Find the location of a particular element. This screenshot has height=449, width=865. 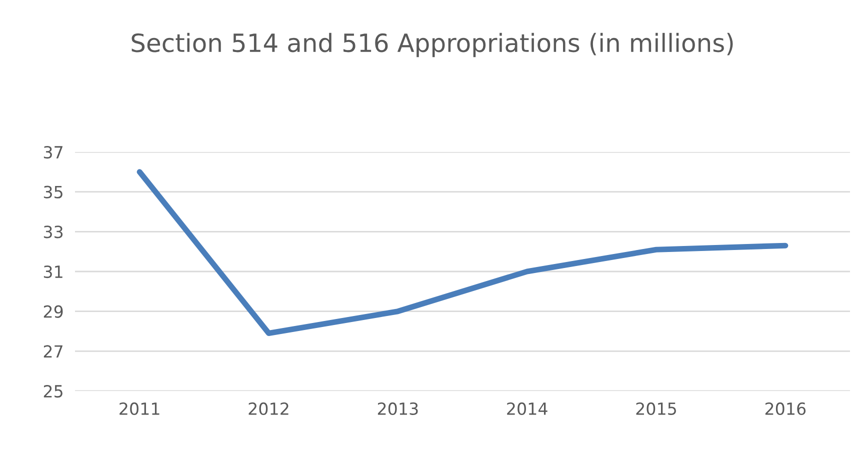

x-tick-label: 2014 is located at coordinates (527, 409).